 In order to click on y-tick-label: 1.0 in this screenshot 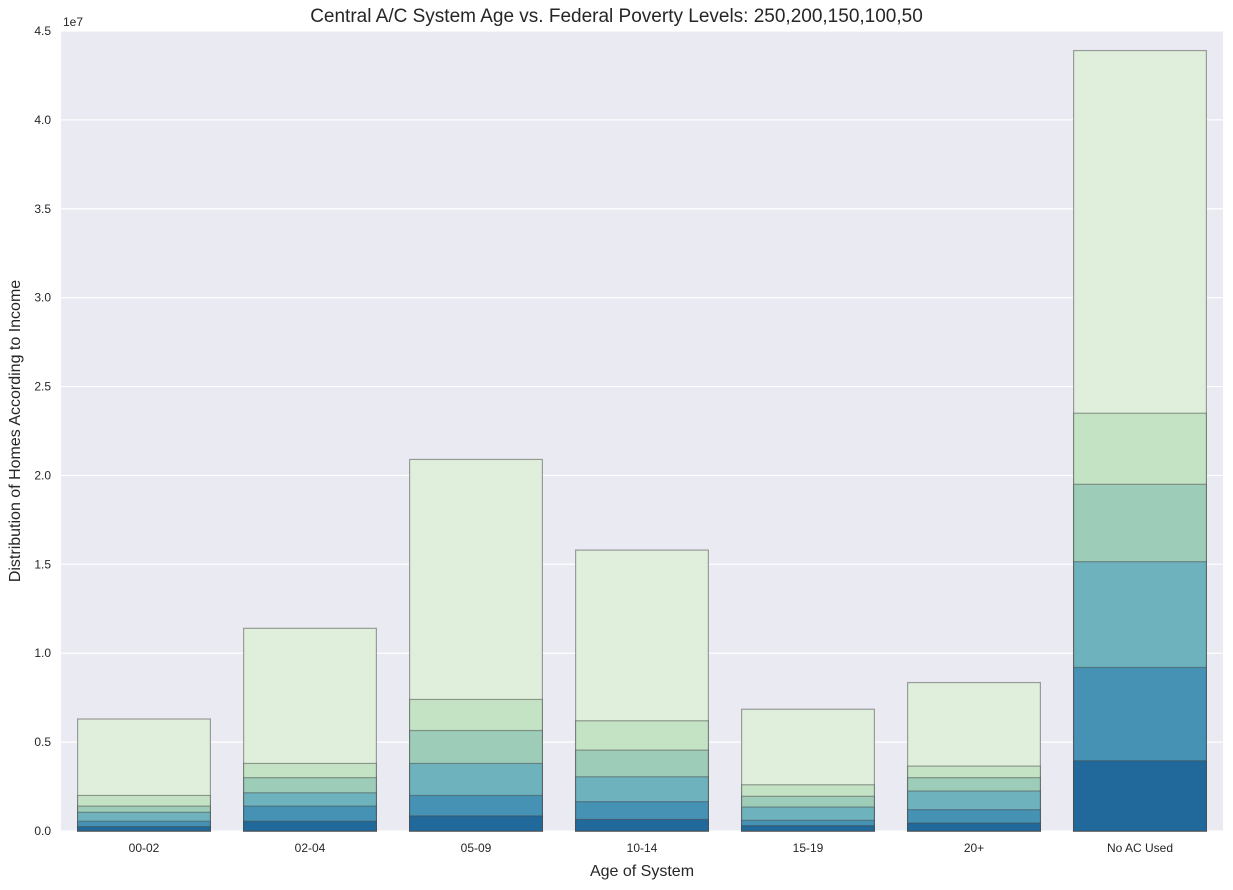, I will do `click(42, 653)`.